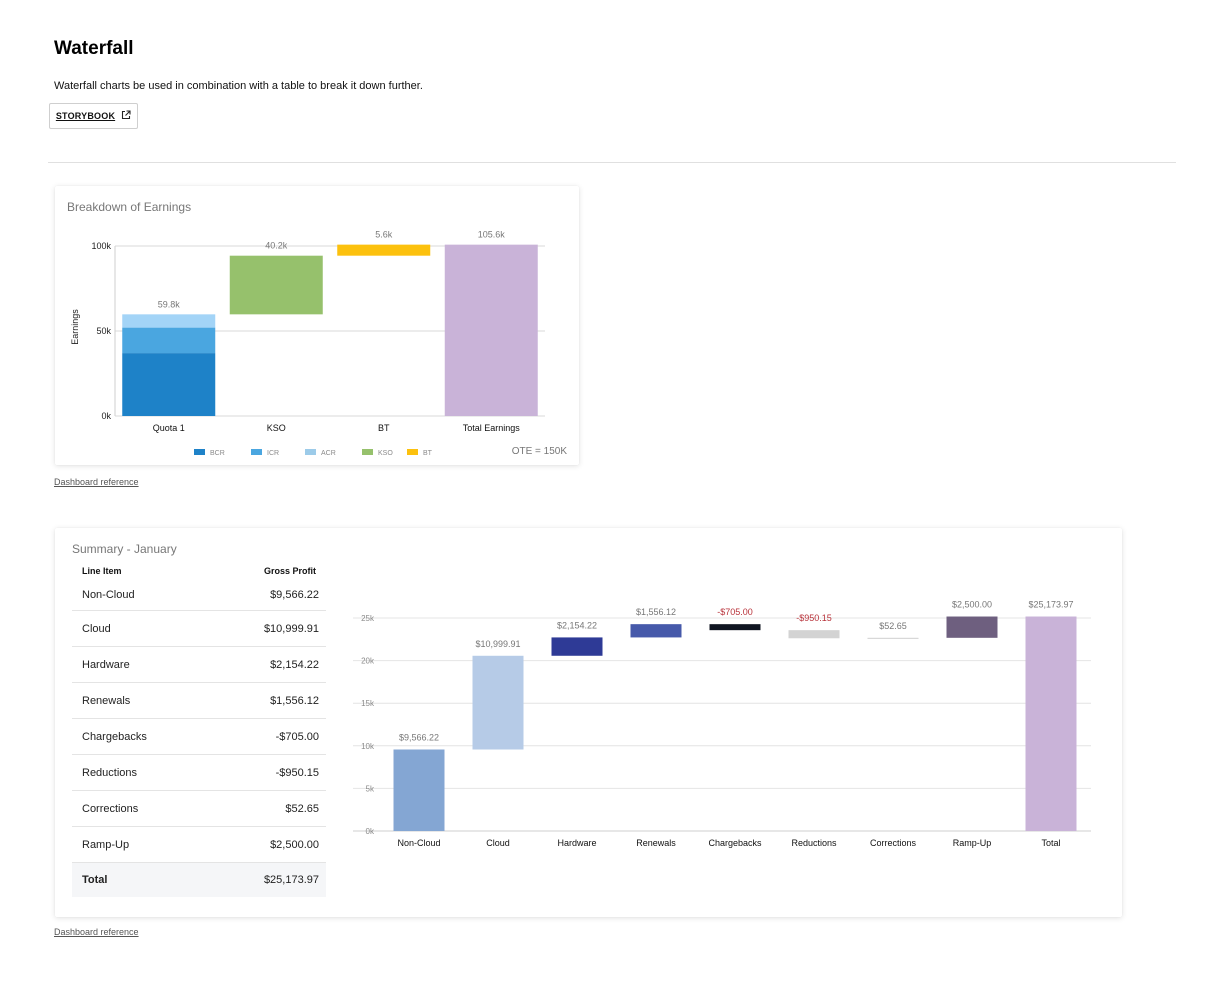 The width and height of the screenshot is (1224, 998). Describe the element at coordinates (576, 843) in the screenshot. I see `x-tick-label: Hardware` at that location.